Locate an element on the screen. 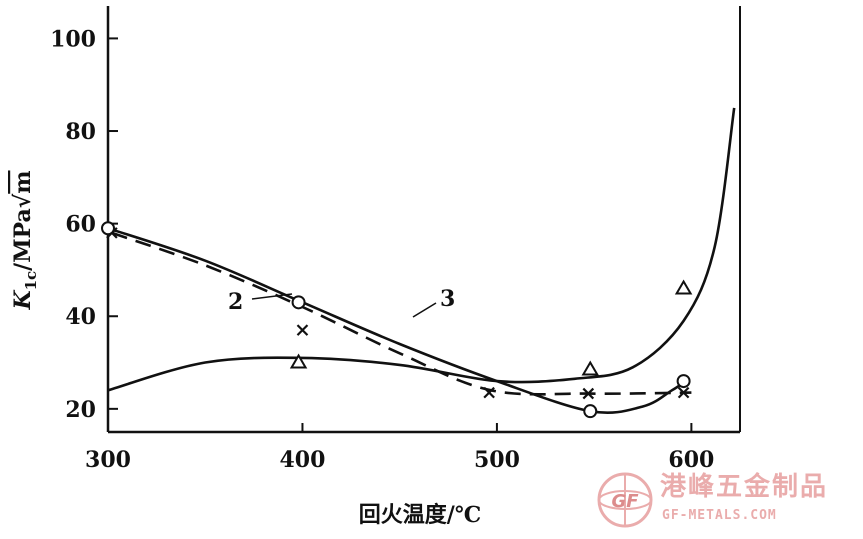 The image size is (863, 539). y-axis-subscript: 1c is located at coordinates (31, 281).